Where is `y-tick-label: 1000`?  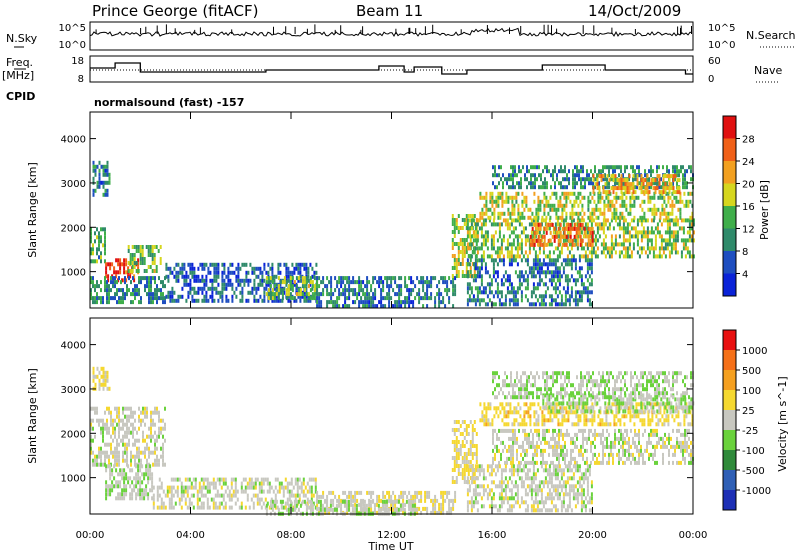
y-tick-label: 1000 is located at coordinates (73, 273).